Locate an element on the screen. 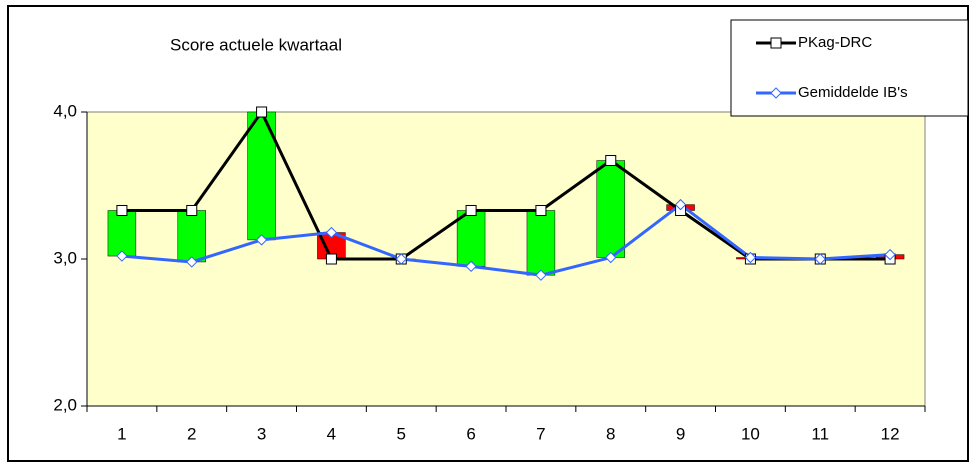 The image size is (977, 471). y-tick-label: 2,0 is located at coordinates (65, 404).